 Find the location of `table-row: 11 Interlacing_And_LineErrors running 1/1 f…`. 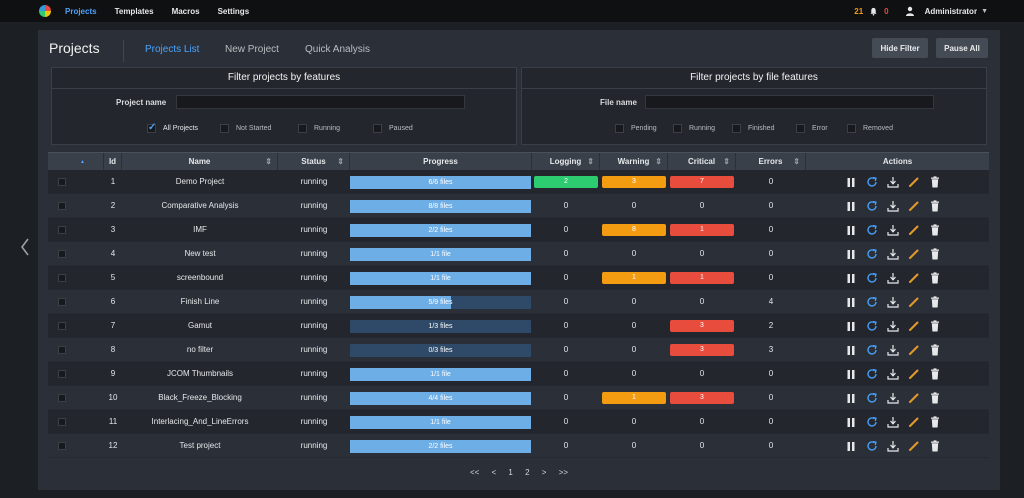

table-row: 11 Interlacing_And_LineErrors running 1/1 f… is located at coordinates (518, 422).